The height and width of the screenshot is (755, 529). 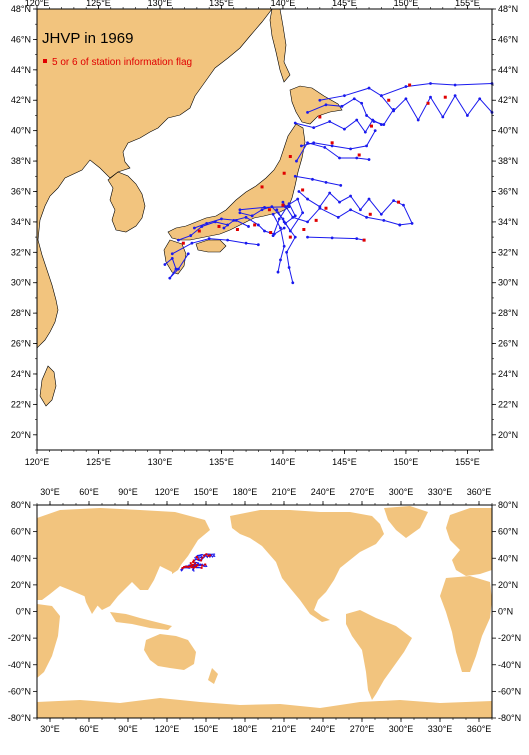 What do you see at coordinates (479, 492) in the screenshot?
I see `world-lon-label-top: 360°E` at bounding box center [479, 492].